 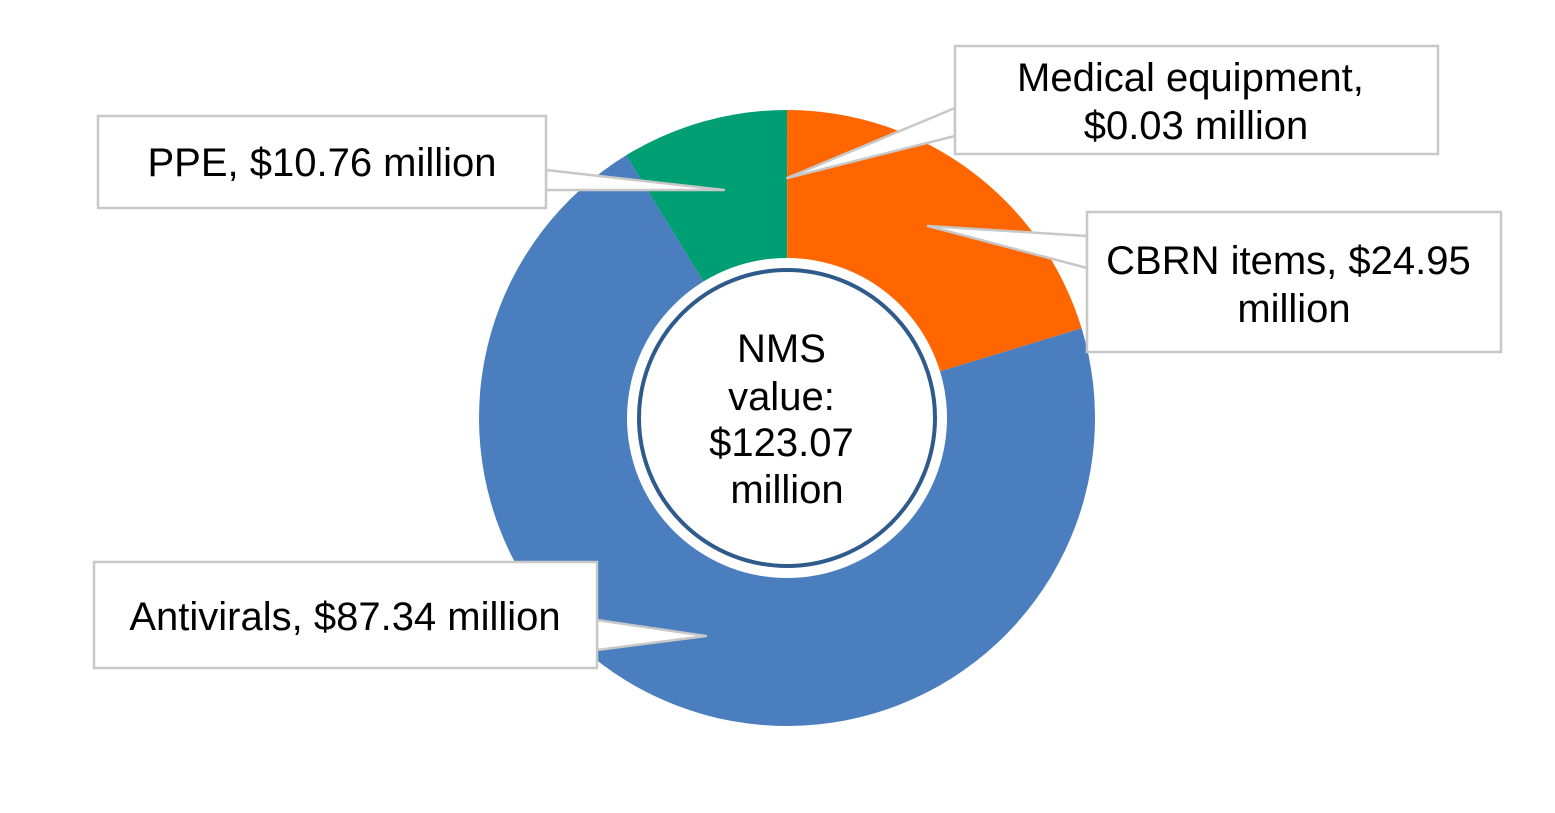 I want to click on callout-box-ppe, so click(x=322, y=162).